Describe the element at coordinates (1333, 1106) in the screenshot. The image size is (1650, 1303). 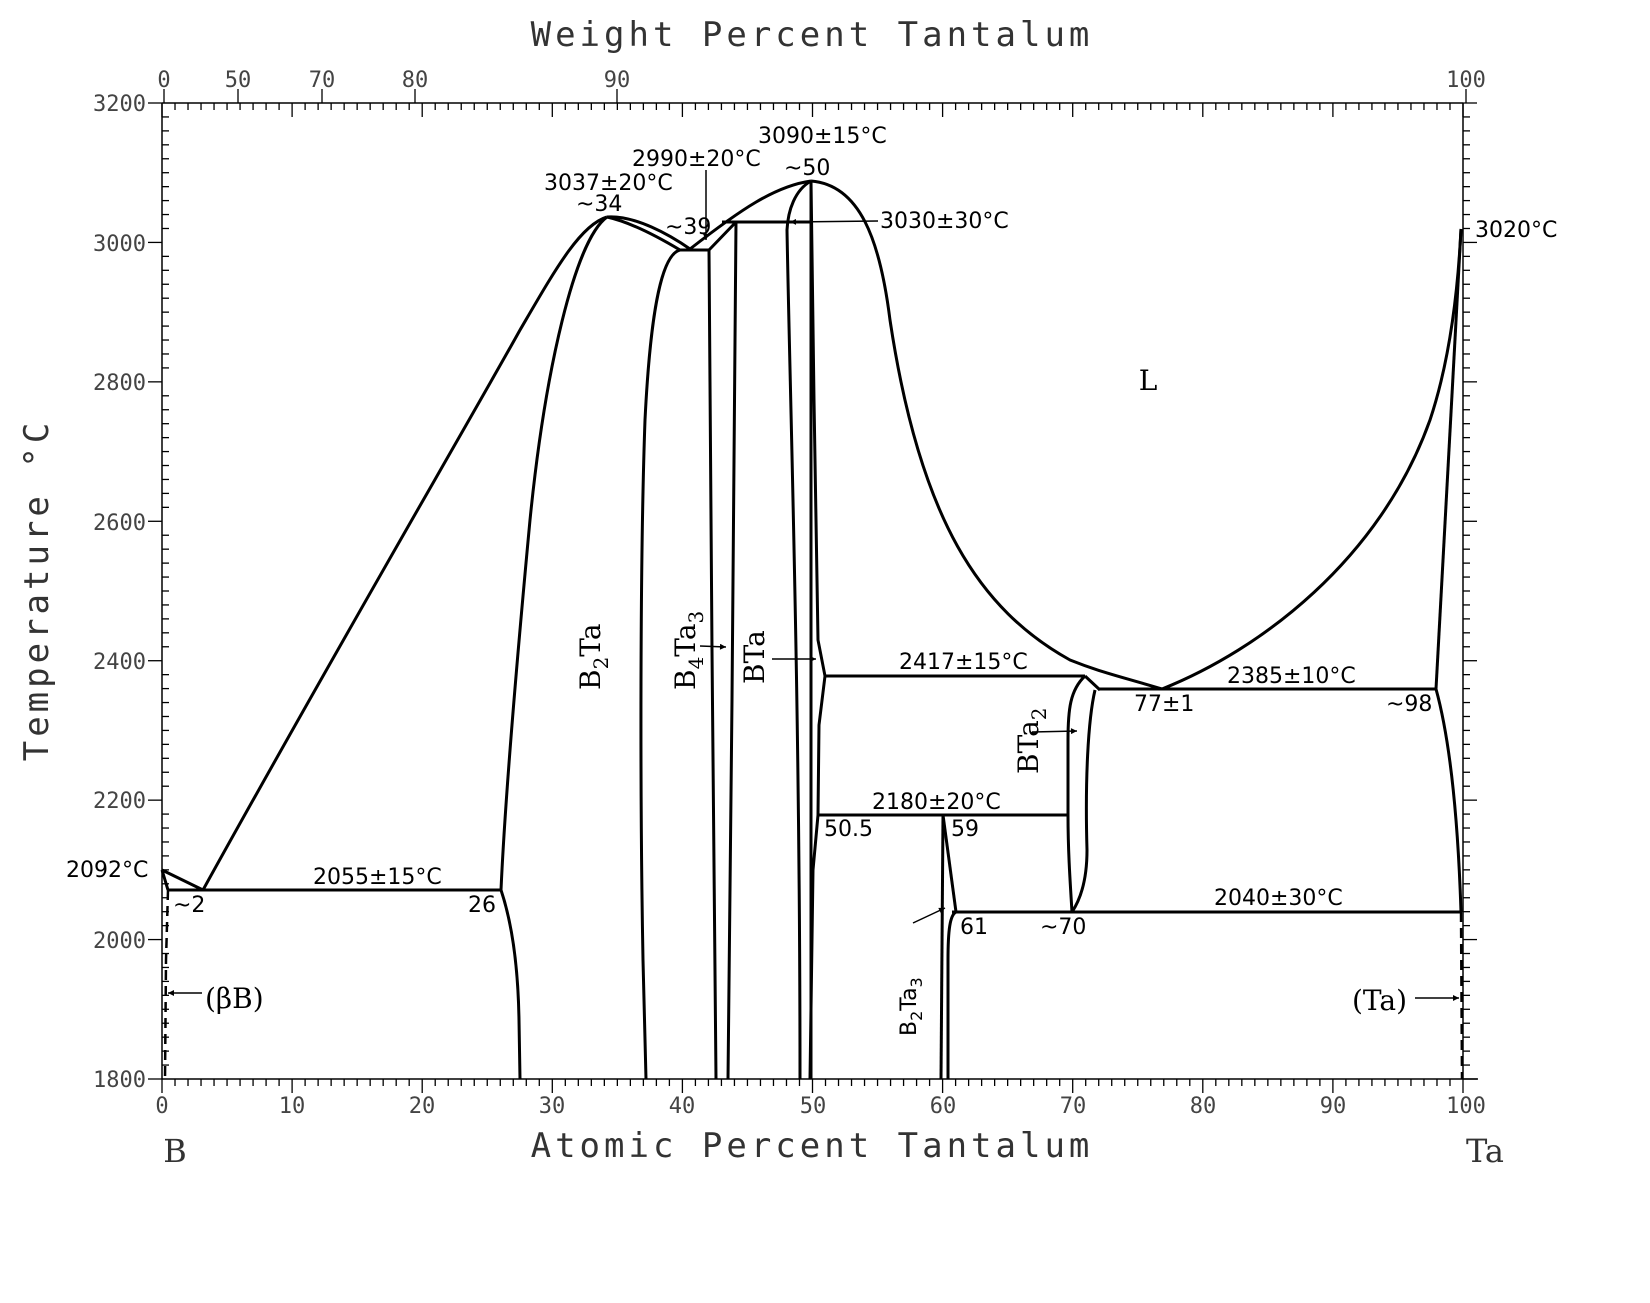
I see `x-tick-label: 90` at that location.